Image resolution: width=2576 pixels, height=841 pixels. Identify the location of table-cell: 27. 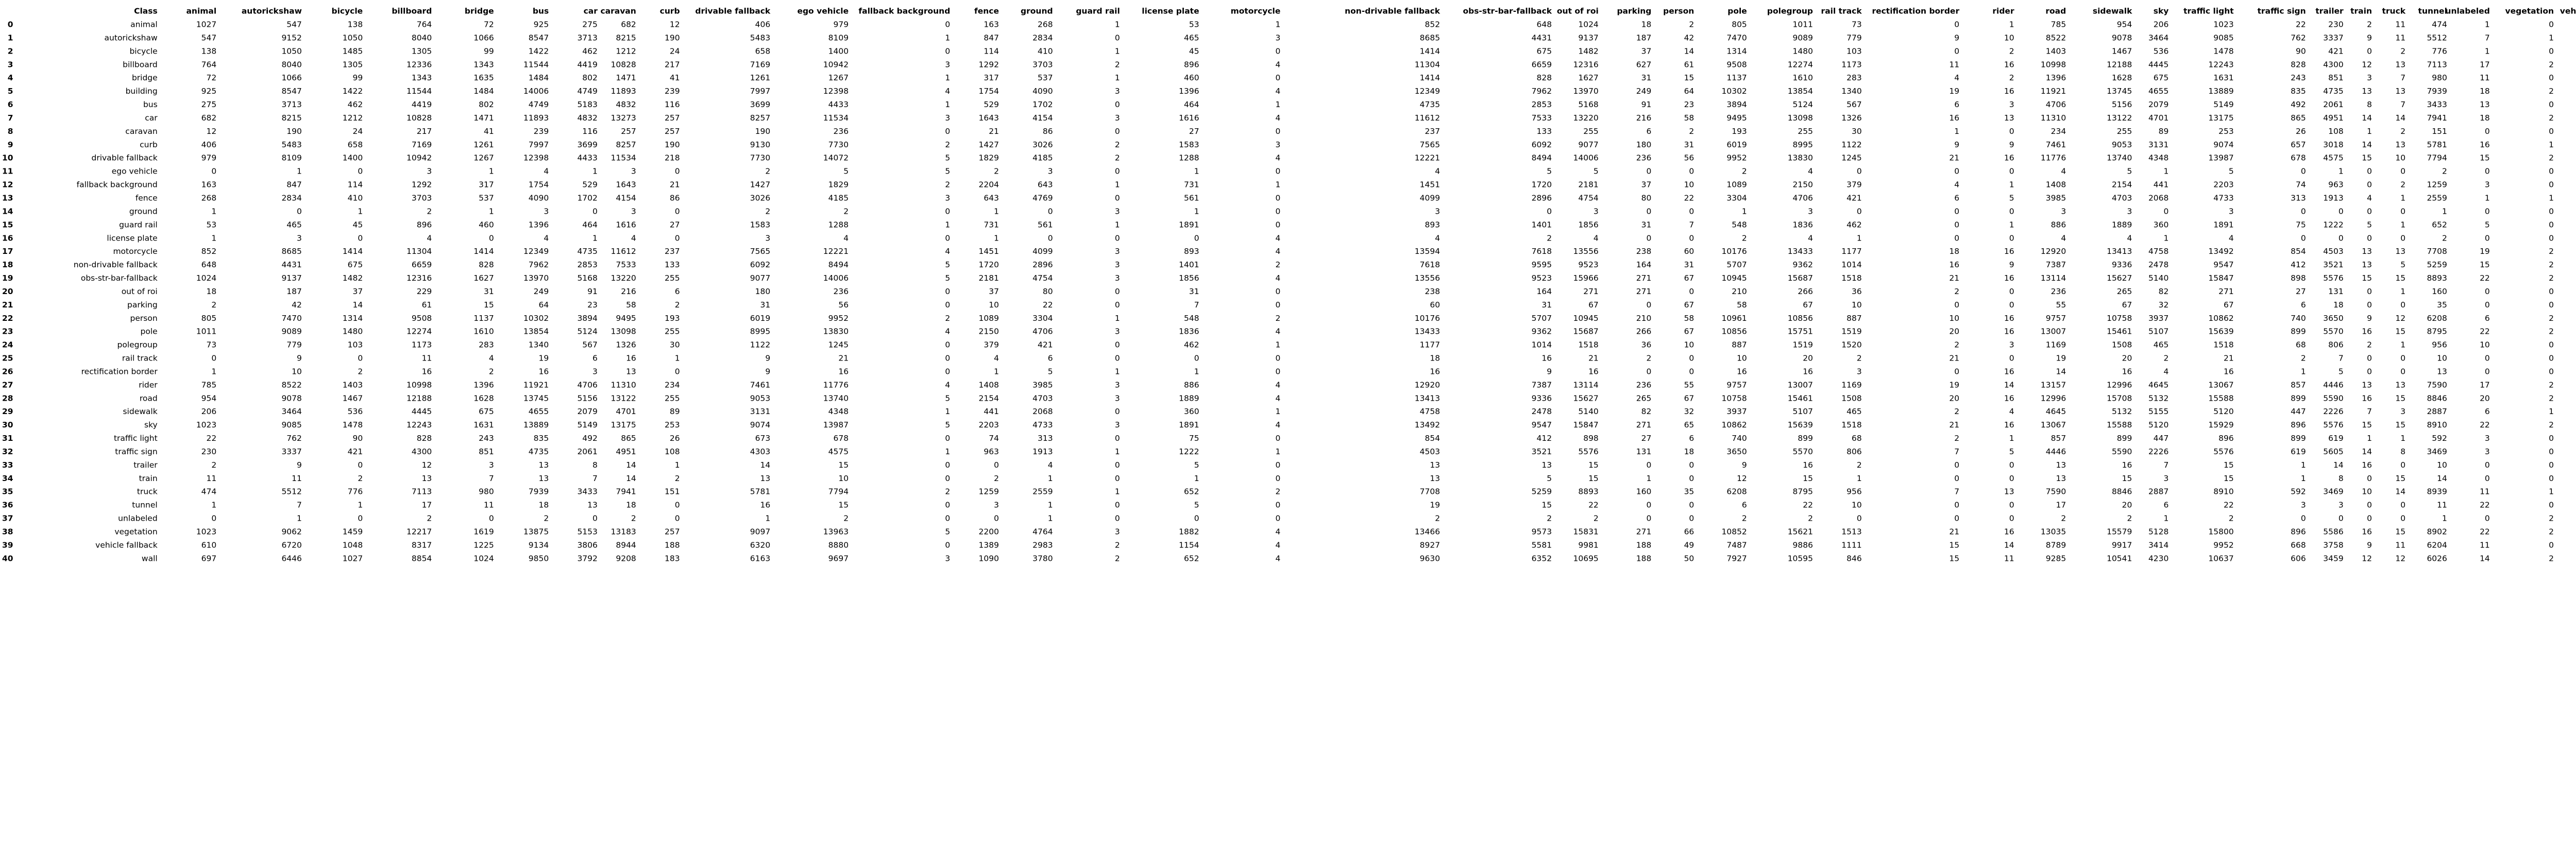
(1194, 131).